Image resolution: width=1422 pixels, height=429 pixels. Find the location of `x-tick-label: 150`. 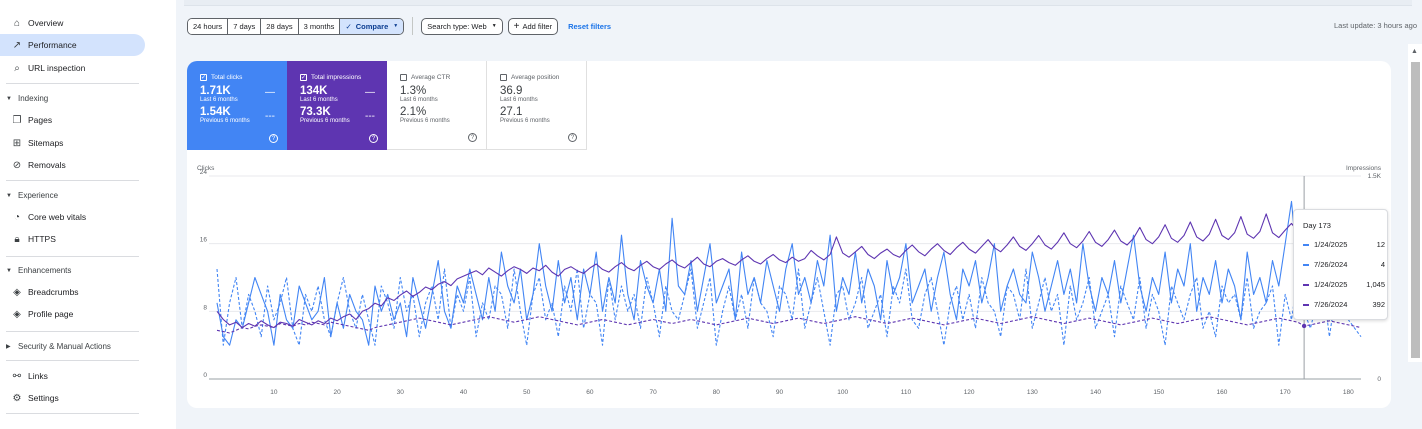

x-tick-label: 150 is located at coordinates (1158, 392).